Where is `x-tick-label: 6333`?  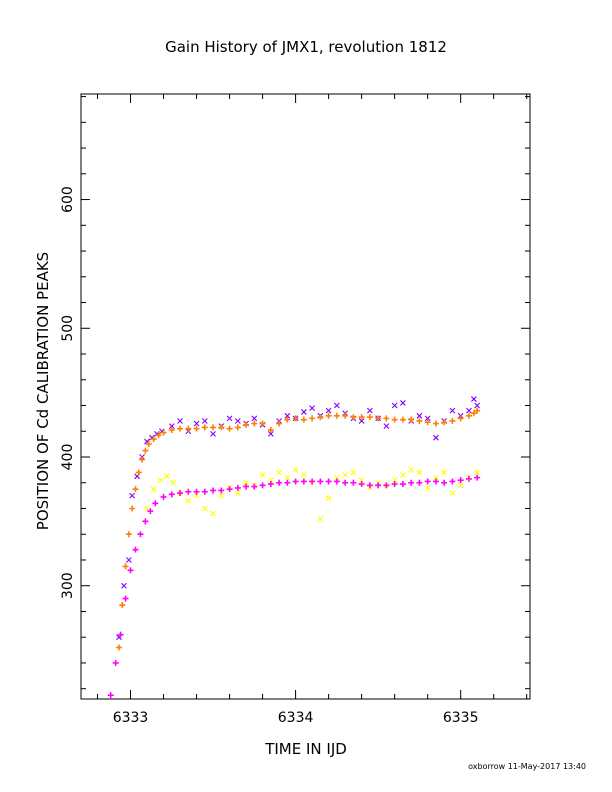
x-tick-label: 6333 is located at coordinates (131, 718).